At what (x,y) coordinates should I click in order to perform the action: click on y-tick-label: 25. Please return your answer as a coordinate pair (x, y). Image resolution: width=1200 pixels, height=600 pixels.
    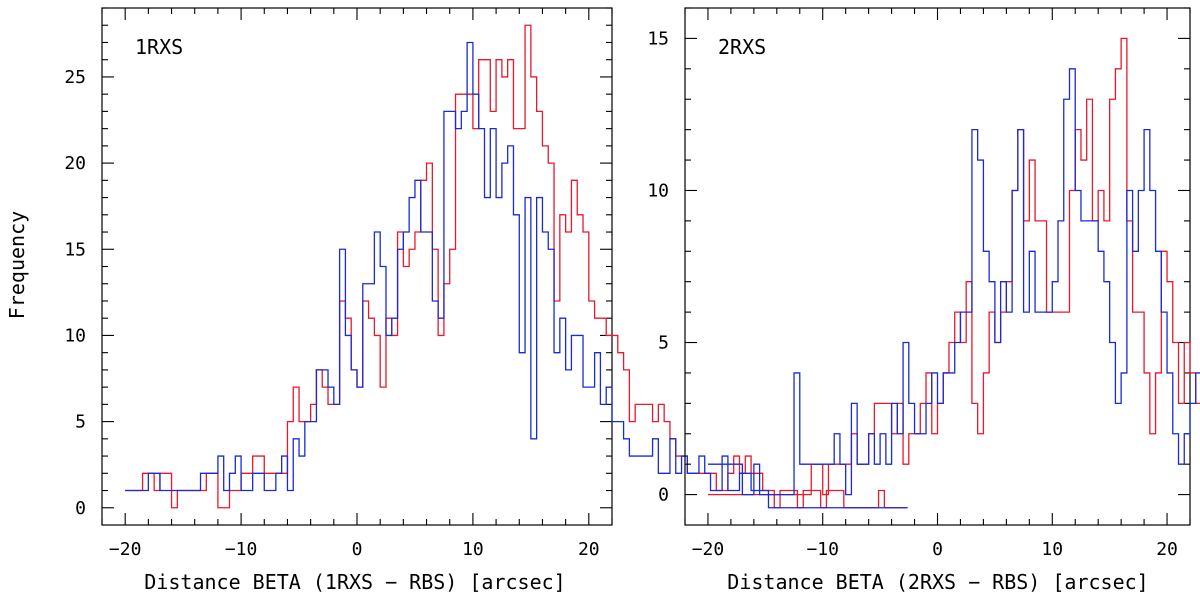
    Looking at the image, I should click on (75, 77).